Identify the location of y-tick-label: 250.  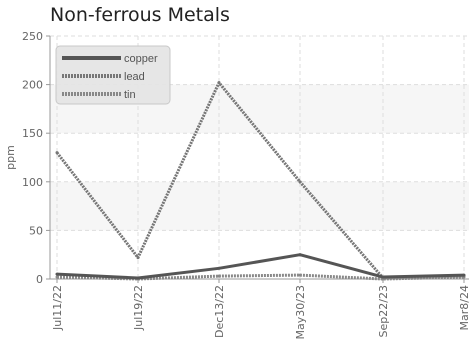
(32, 36).